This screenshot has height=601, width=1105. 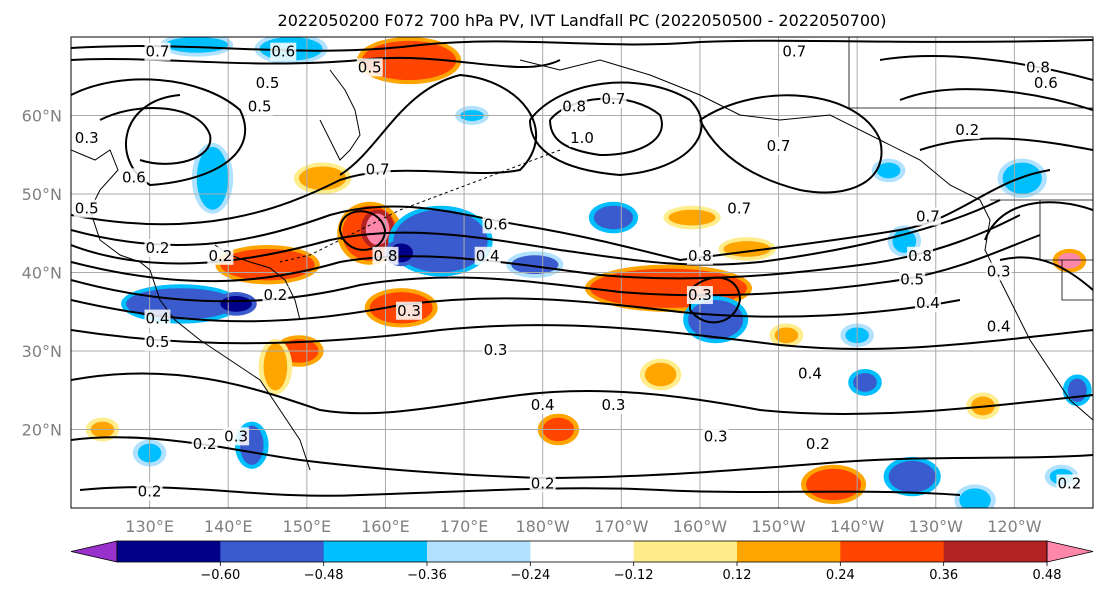 I want to click on x-tick-label: 120°W, so click(x=1014, y=526).